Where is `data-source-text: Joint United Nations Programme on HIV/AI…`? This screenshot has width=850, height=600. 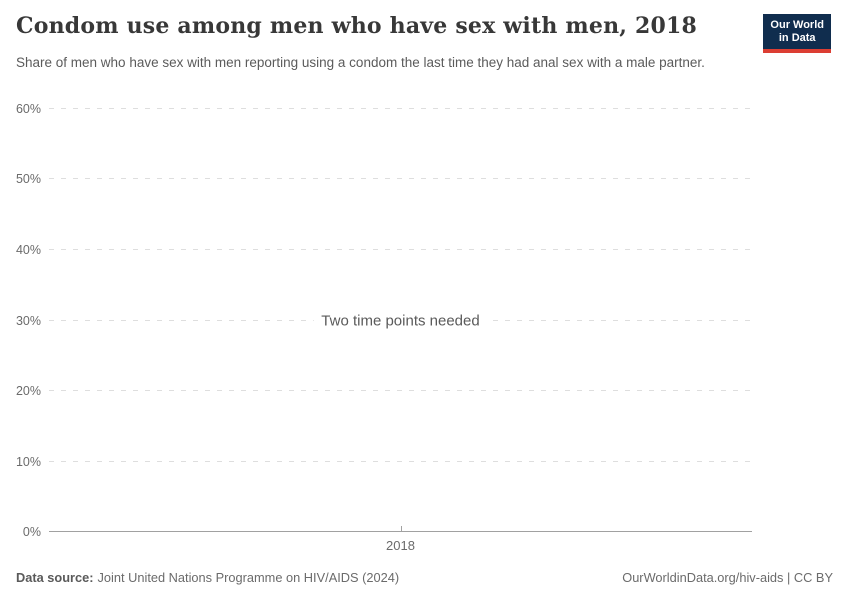 data-source-text: Joint United Nations Programme on HIV/AI… is located at coordinates (248, 577).